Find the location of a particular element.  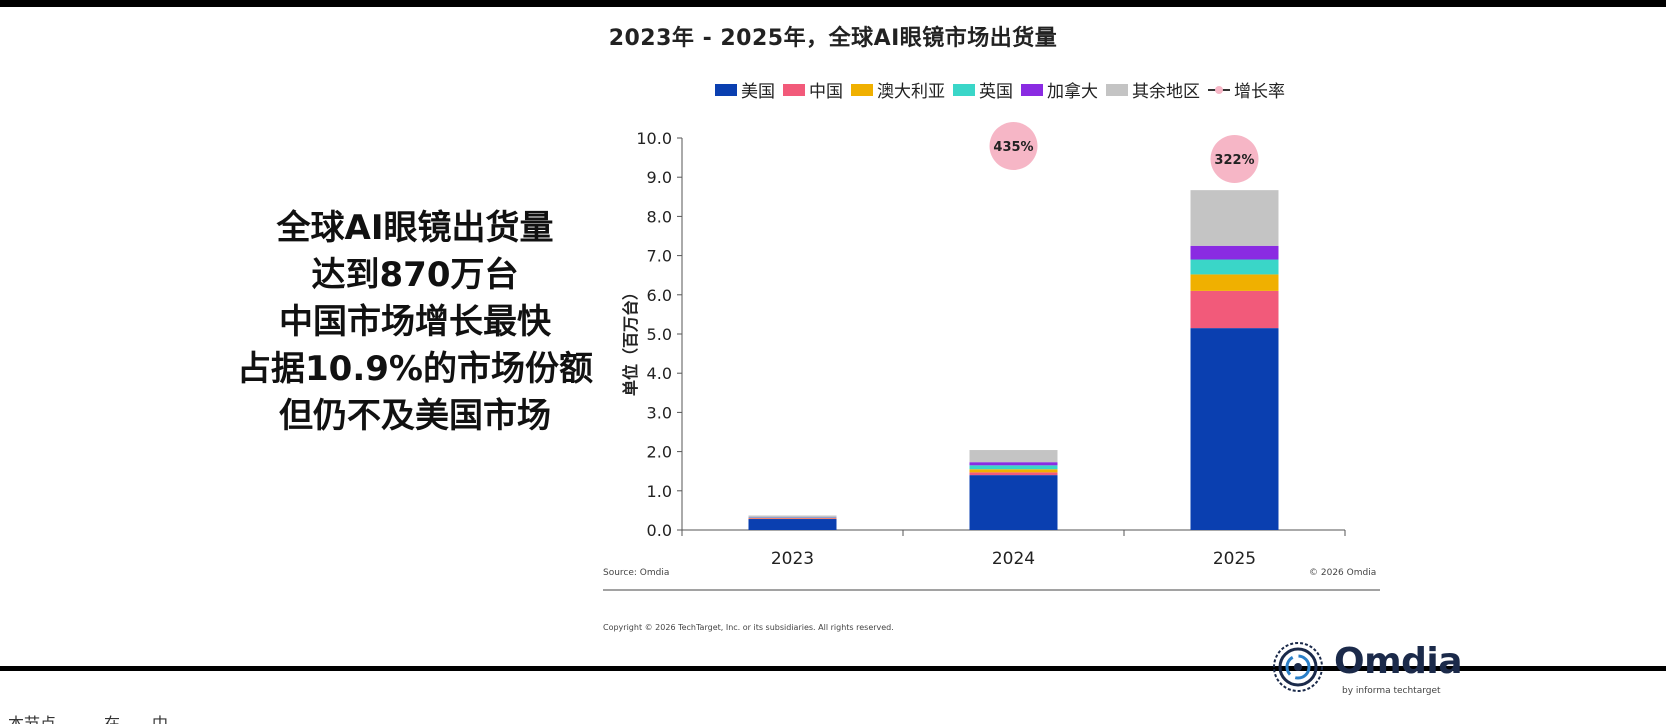

growth-rate-label: 322% is located at coordinates (1234, 160).